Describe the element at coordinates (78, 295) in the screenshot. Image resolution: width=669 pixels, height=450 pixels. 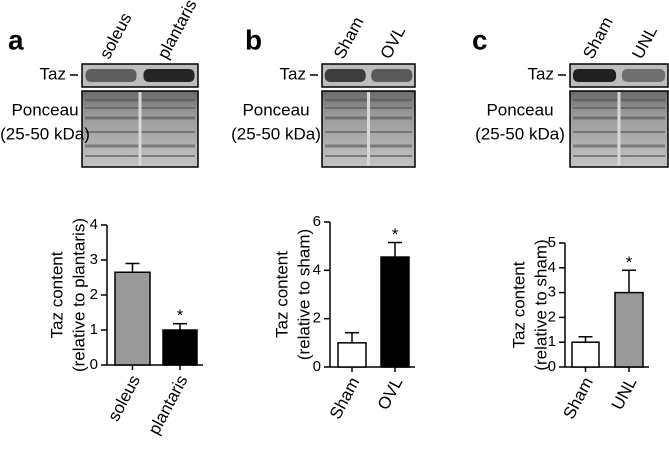
I see `y-axis-label: (relative to plantaris)` at that location.